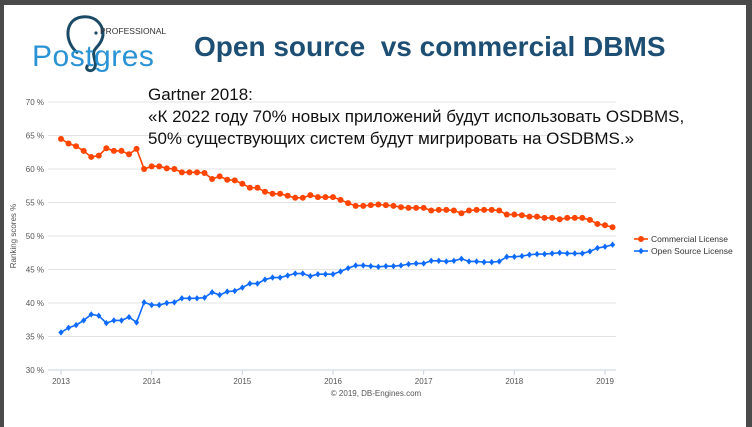 This screenshot has height=427, width=752. I want to click on y-tick-label: 40 %, so click(35, 303).